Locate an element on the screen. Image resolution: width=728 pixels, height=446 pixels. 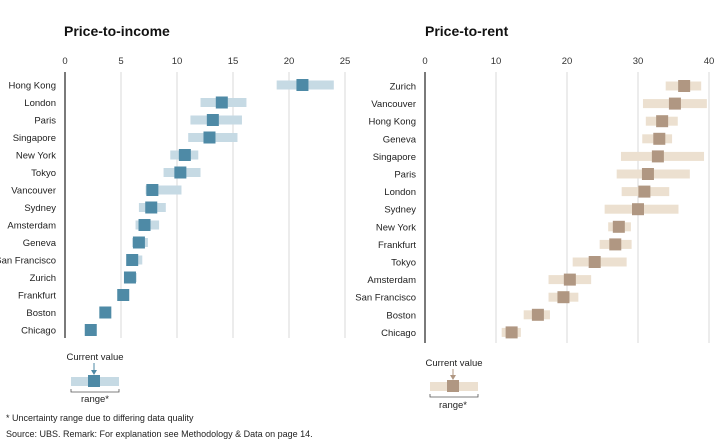
price-to-income-title: Price-to-income is located at coordinates (117, 31).